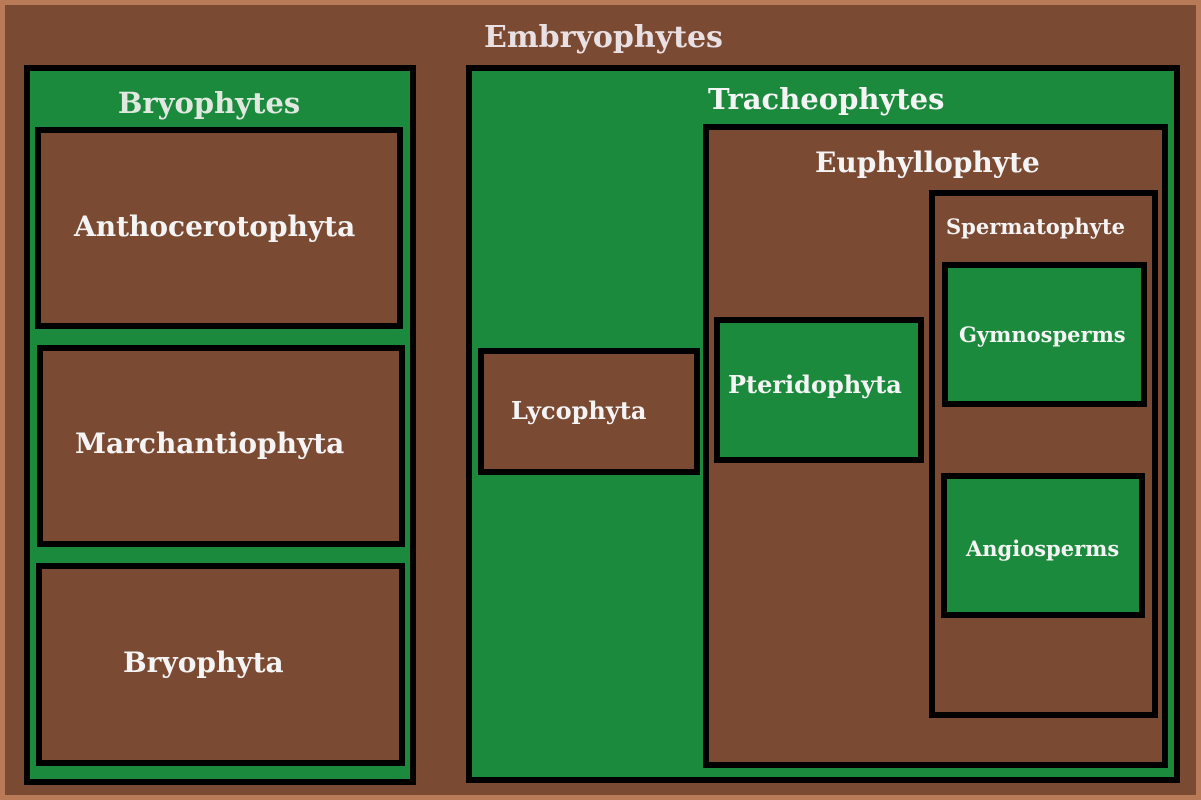 Image resolution: width=1201 pixels, height=800 pixels. Describe the element at coordinates (1036, 226) in the screenshot. I see `spermatophyte-label: Spermatophyte` at that location.